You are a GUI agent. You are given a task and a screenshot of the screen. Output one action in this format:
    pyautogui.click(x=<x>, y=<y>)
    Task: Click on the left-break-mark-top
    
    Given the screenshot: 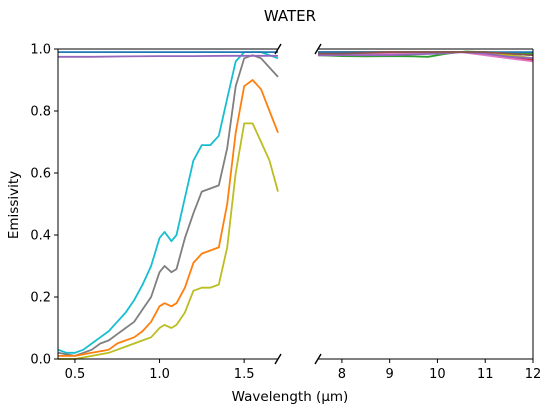 What is the action you would take?
    pyautogui.click(x=278, y=49)
    